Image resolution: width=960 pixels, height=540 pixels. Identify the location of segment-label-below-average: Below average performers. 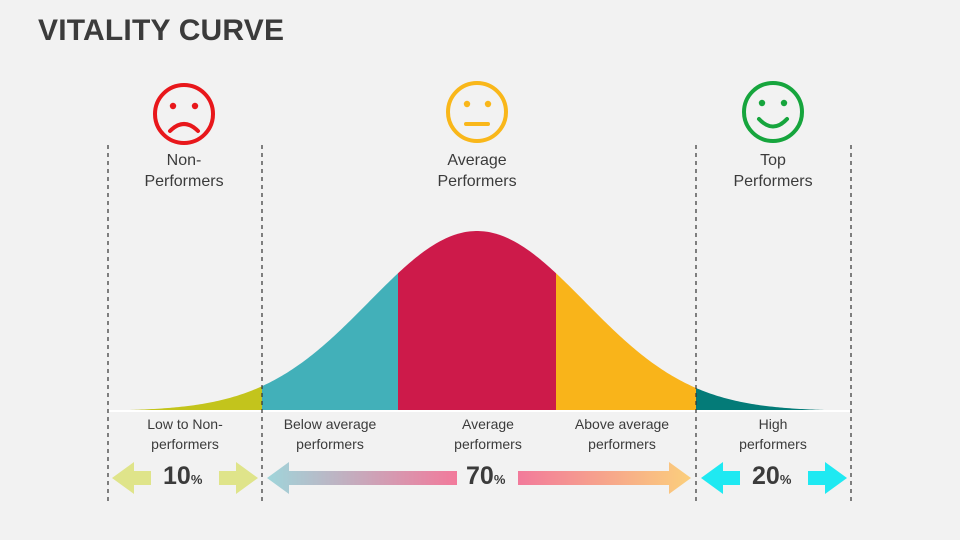
(330, 434).